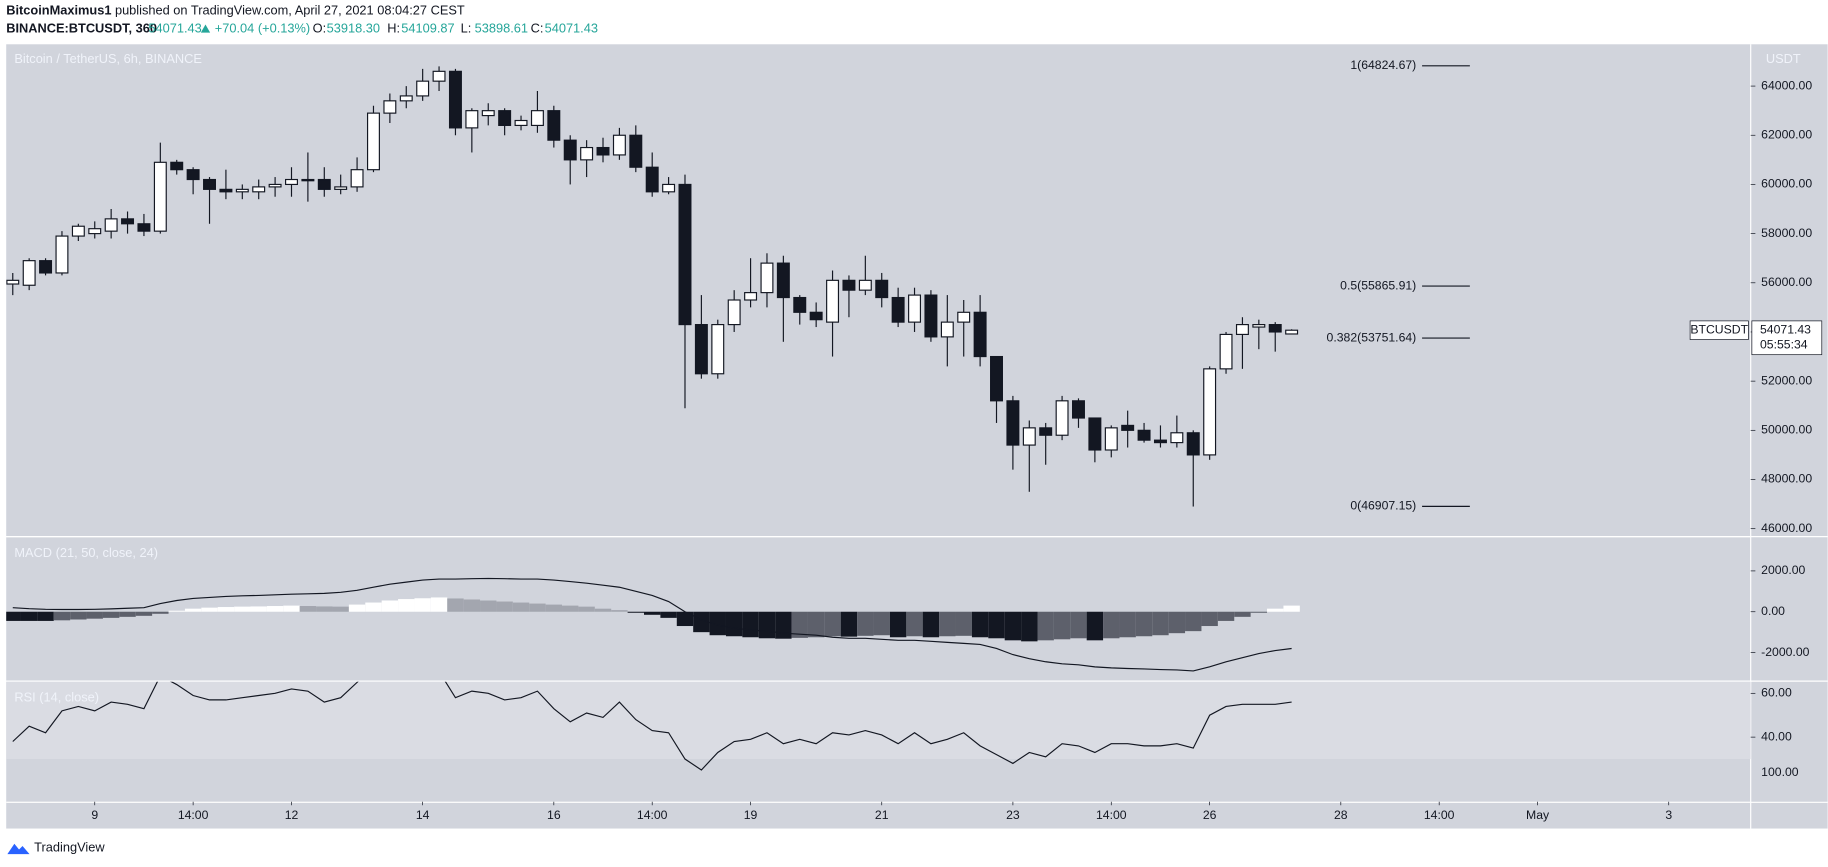  What do you see at coordinates (81, 28) in the screenshot?
I see `symbol: BINANCE:BTCUSDT, 360` at bounding box center [81, 28].